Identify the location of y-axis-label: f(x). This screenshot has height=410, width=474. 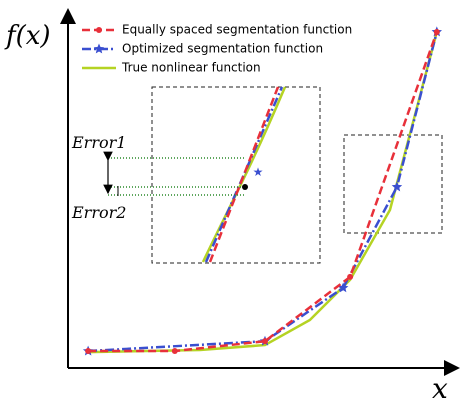
(27, 36).